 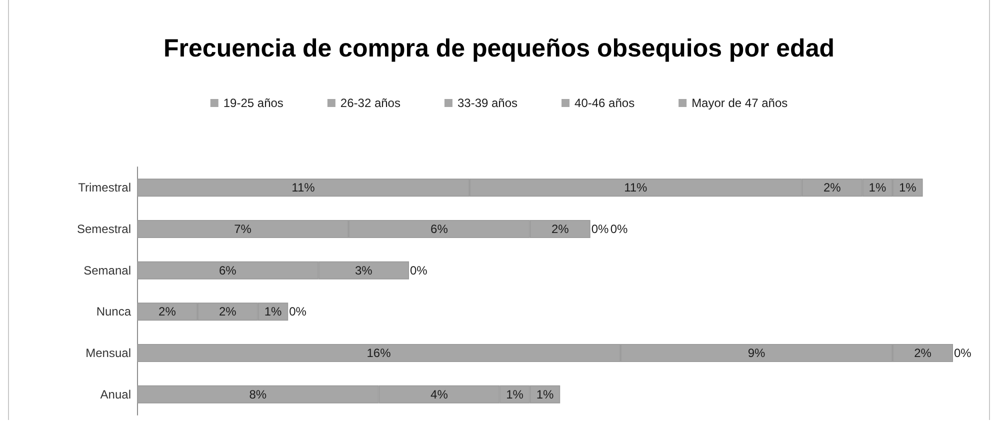 I want to click on y-tick-label: Semestral, so click(x=103, y=229).